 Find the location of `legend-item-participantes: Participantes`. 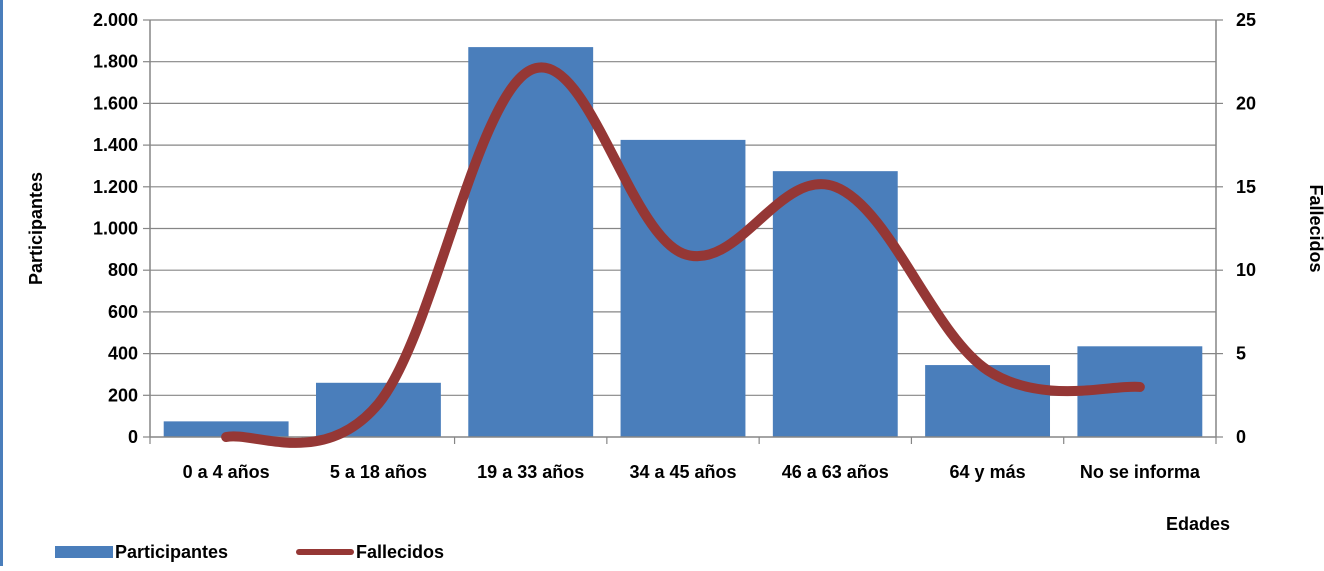

legend-item-participantes: Participantes is located at coordinates (141, 552).